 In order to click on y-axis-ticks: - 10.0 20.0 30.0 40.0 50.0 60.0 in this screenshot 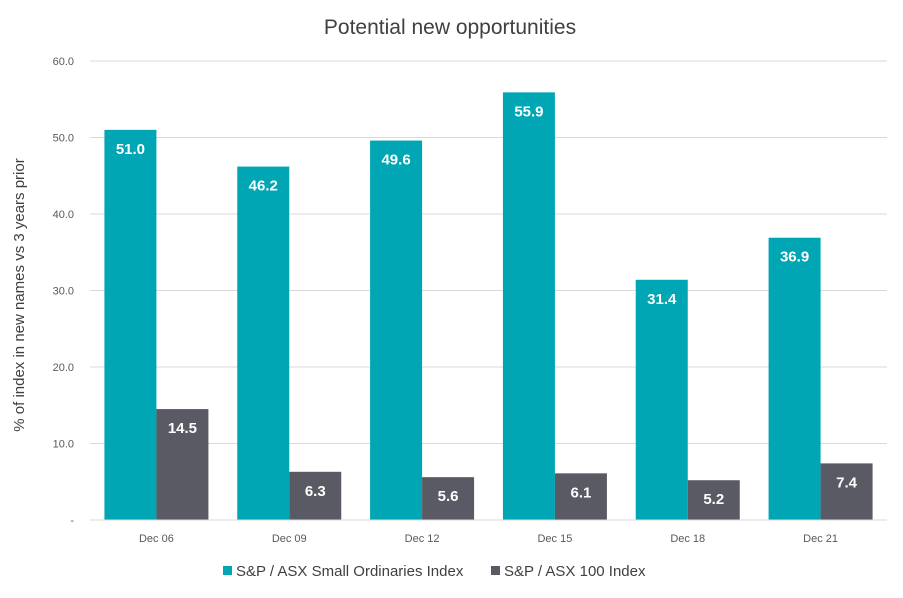, I will do `click(64, 291)`.